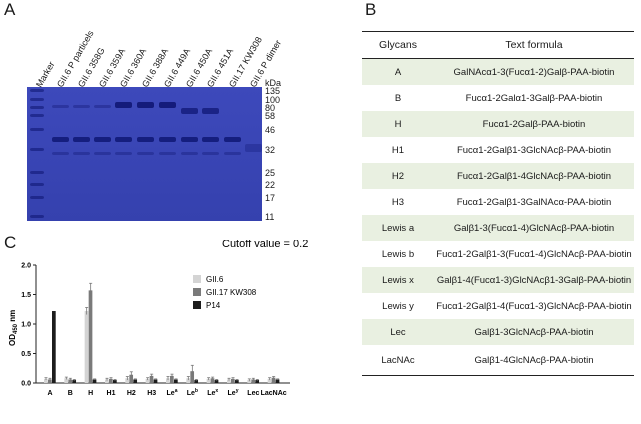 The width and height of the screenshot is (641, 424). Describe the element at coordinates (270, 108) in the screenshot. I see `kda-marker-label: 80` at that location.